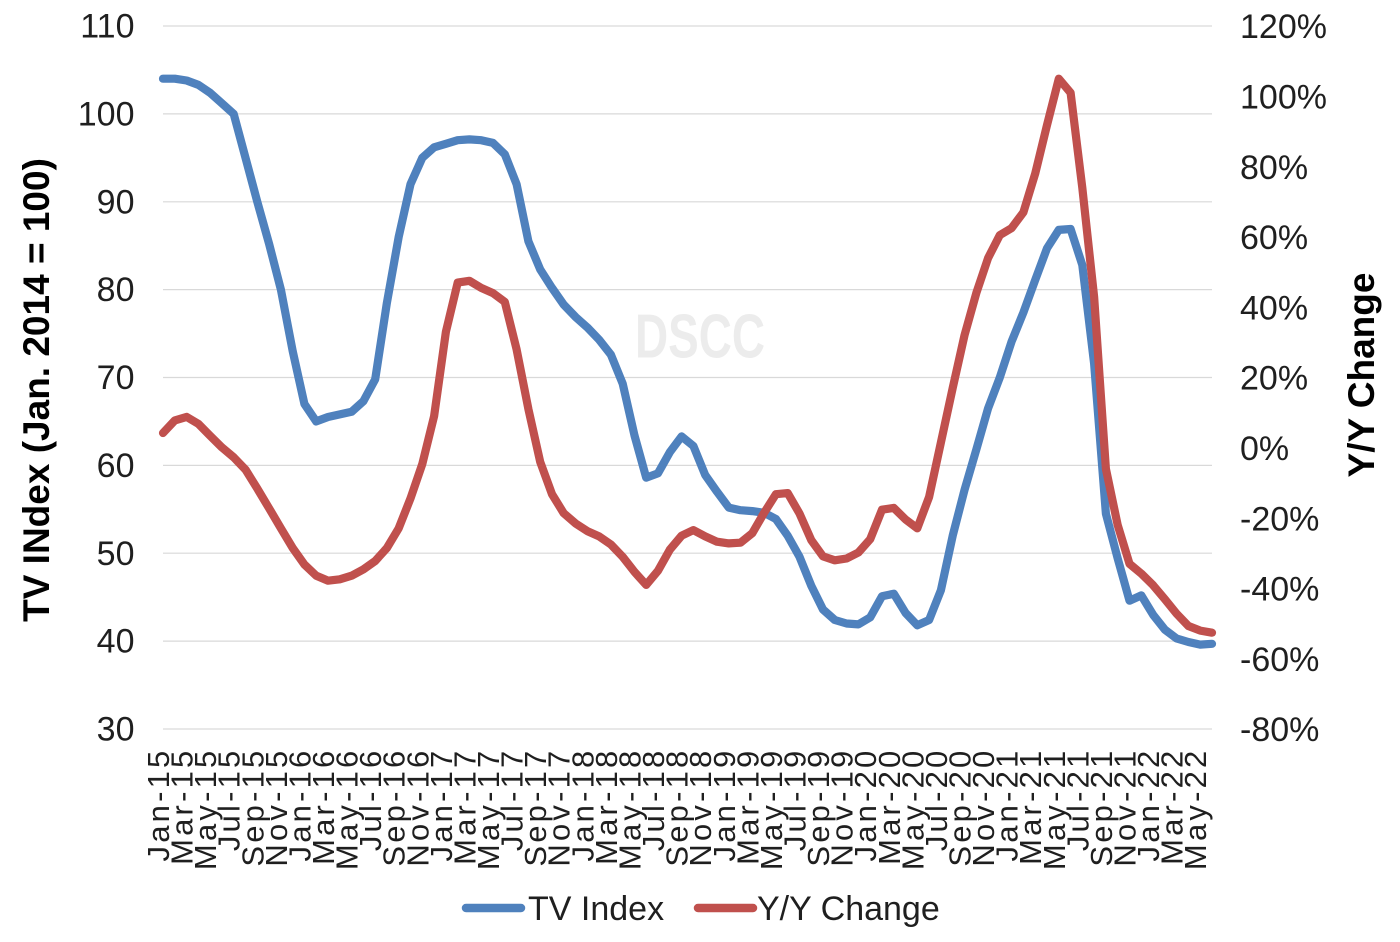 This screenshot has height=942, width=1400. Describe the element at coordinates (724, 805) in the screenshot. I see `svg-text: Jan-19` at that location.